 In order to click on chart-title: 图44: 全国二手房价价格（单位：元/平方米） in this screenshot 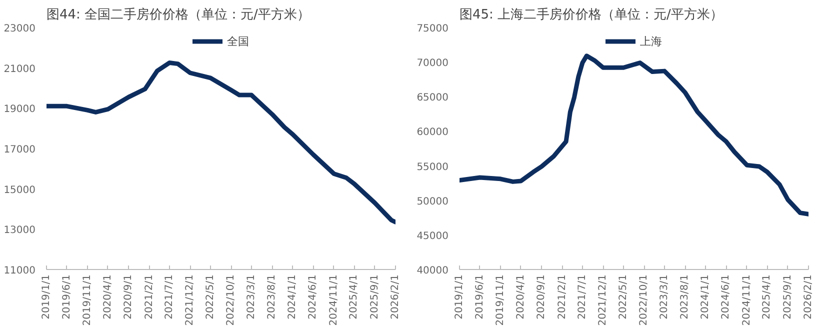, I will do `click(178, 14)`.